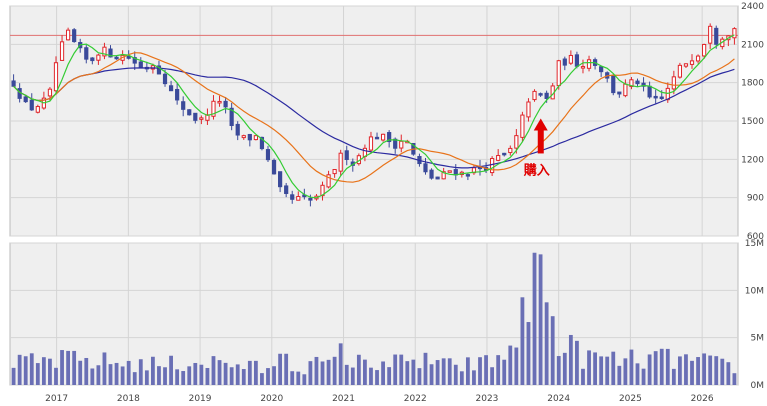 The height and width of the screenshot is (406, 767). What do you see at coordinates (540, 136) in the screenshot?
I see `buy-arrow` at bounding box center [540, 136].